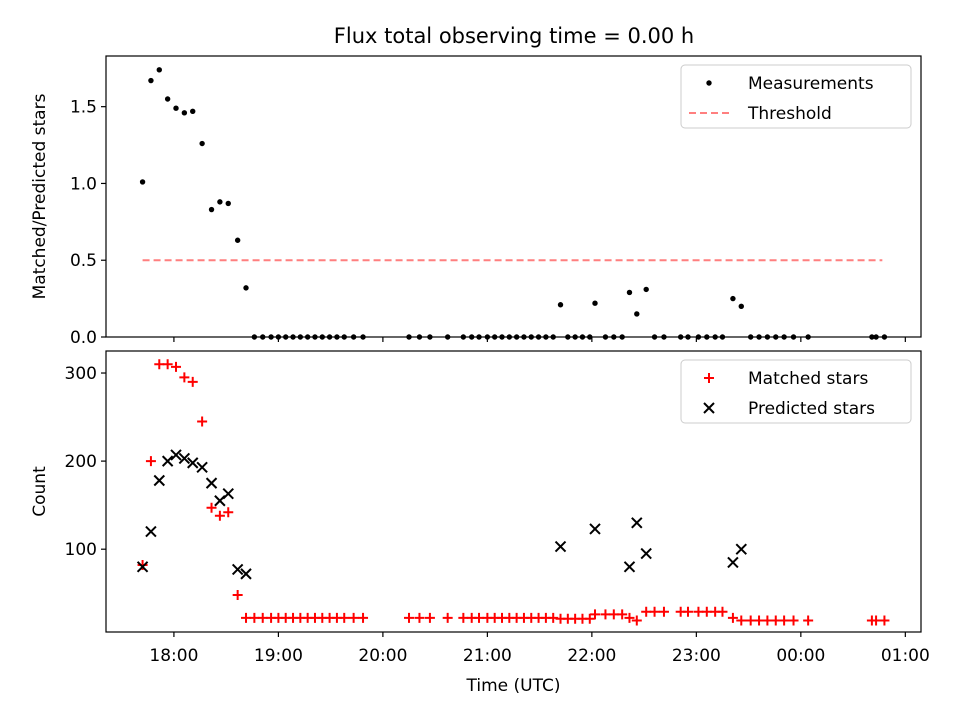 This screenshot has width=960, height=720. Describe the element at coordinates (40, 491) in the screenshot. I see `y-axis-label: Count` at that location.